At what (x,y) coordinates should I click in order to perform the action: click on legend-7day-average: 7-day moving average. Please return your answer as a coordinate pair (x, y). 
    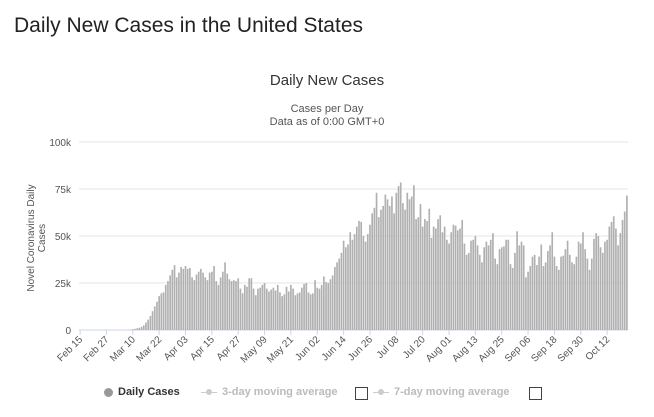
    Looking at the image, I should click on (441, 392).